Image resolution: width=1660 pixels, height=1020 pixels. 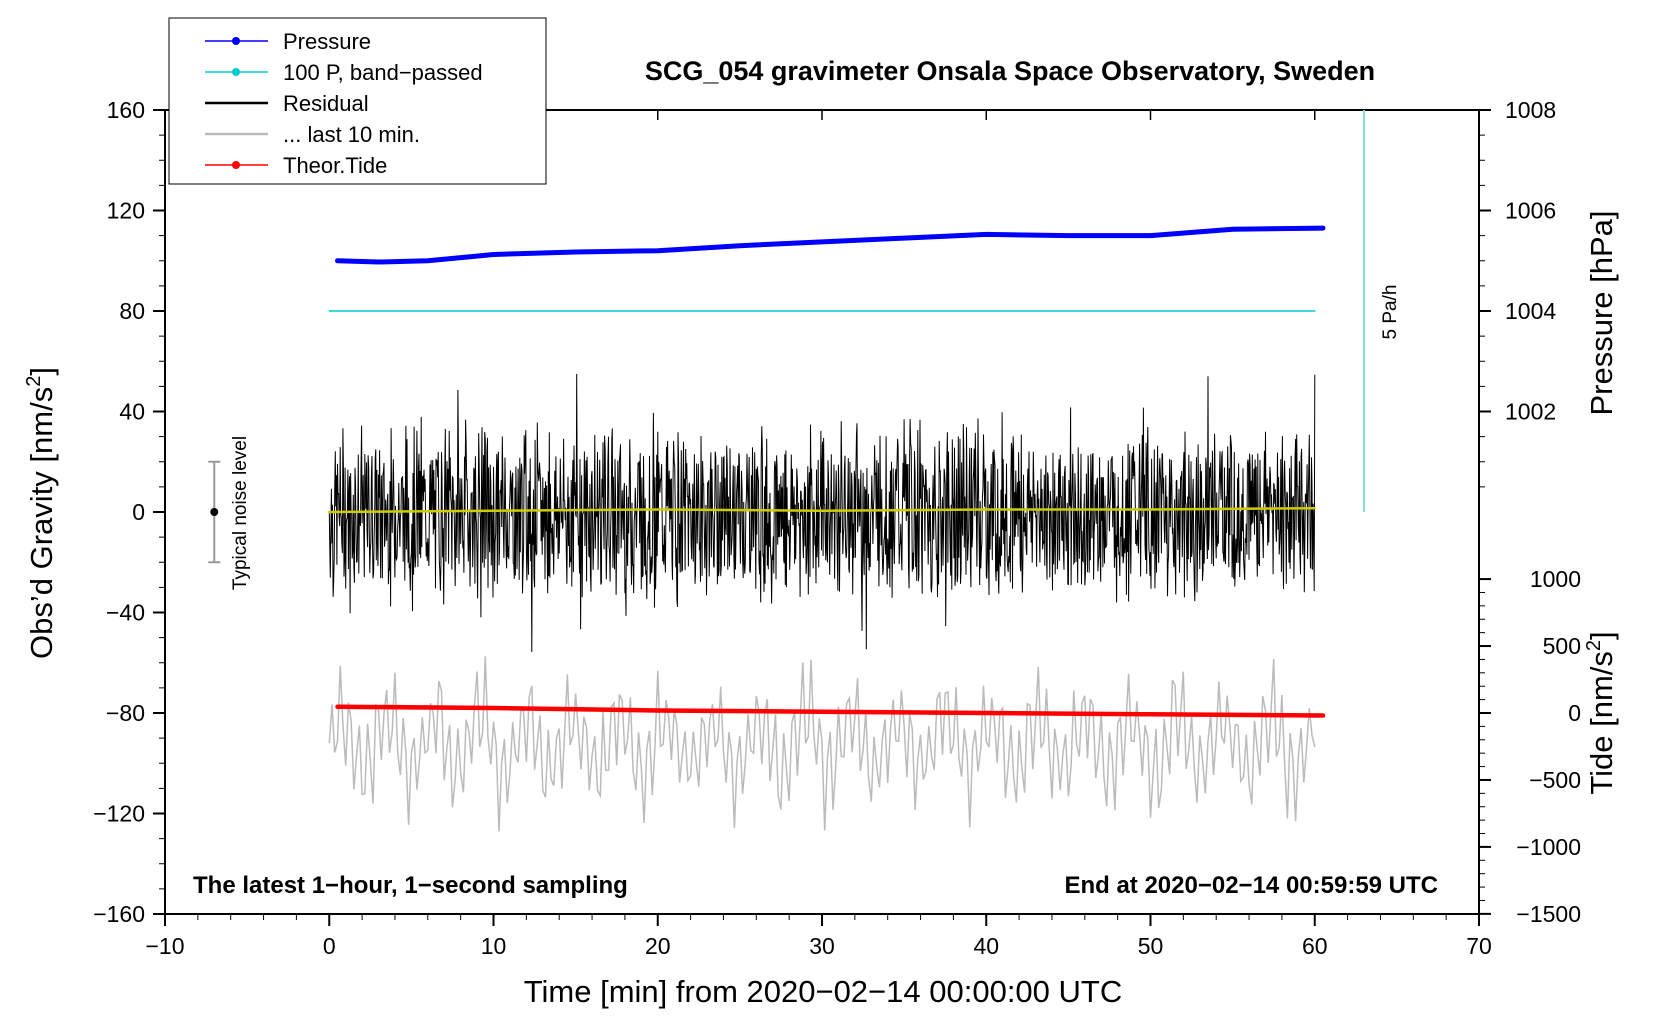 What do you see at coordinates (132, 311) in the screenshot?
I see `y-tick-label: 80` at bounding box center [132, 311].